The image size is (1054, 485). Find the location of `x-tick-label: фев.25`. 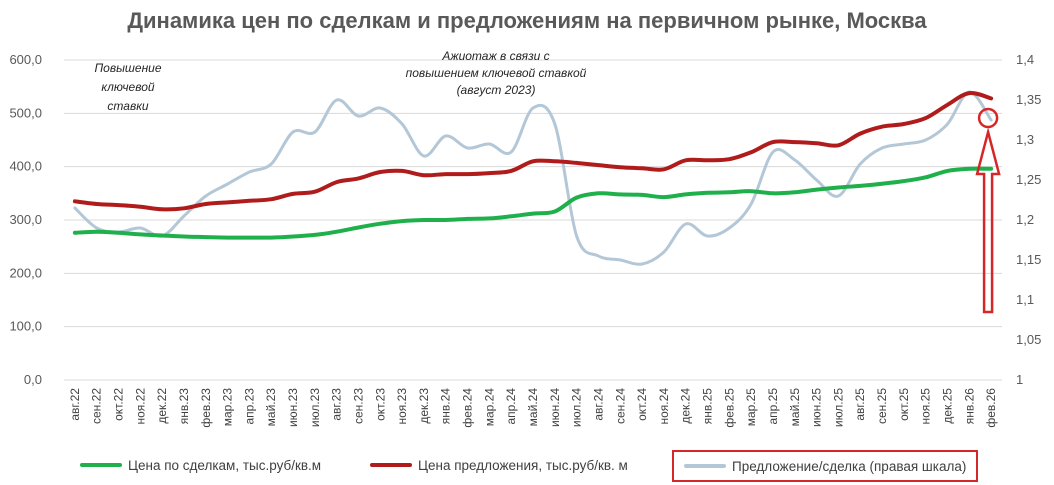

x-tick-label: фев.25 is located at coordinates (729, 408).